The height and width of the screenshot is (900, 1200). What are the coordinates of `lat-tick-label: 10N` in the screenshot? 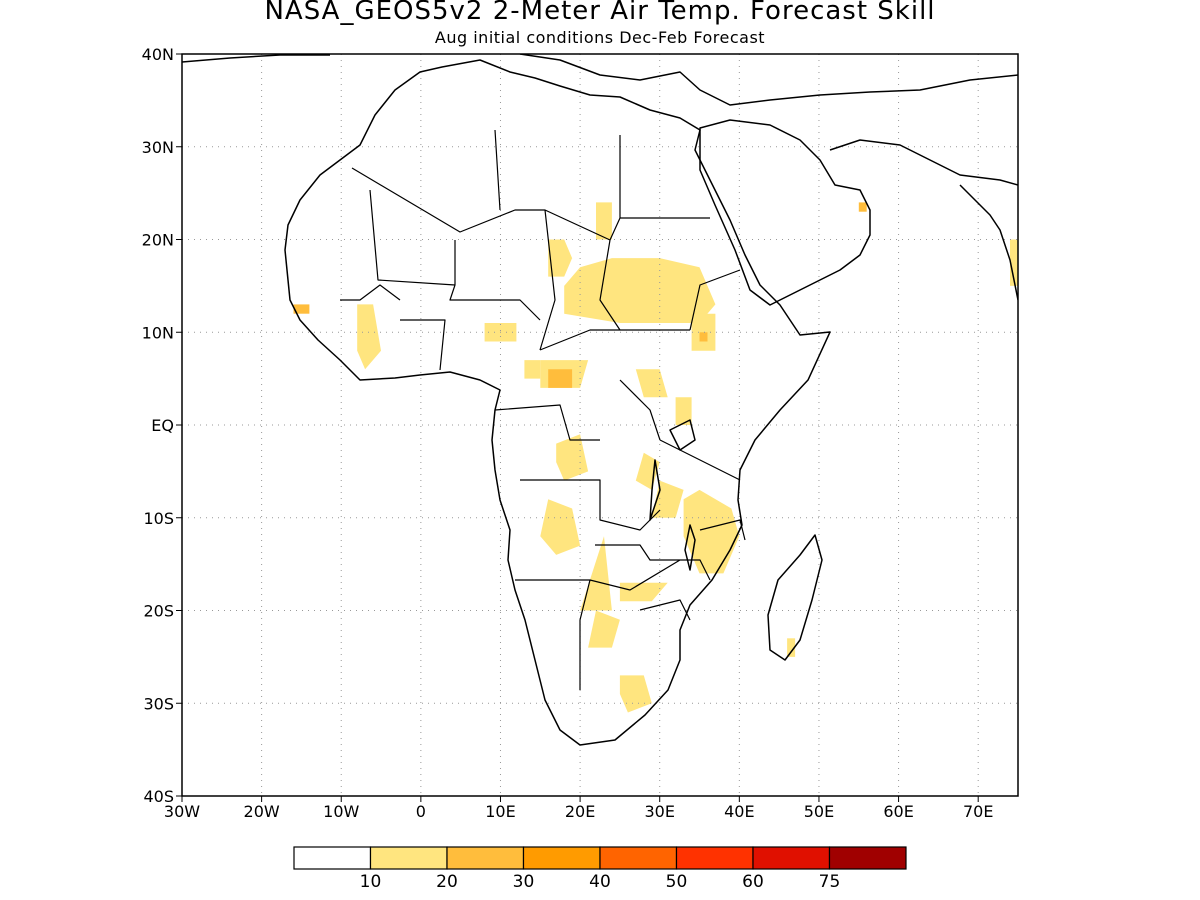 It's located at (158, 332).